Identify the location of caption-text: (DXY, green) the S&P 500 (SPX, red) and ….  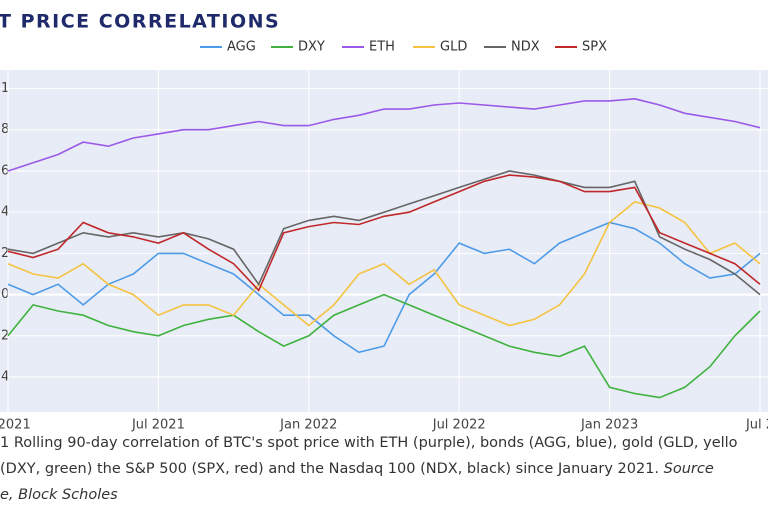
(332, 469).